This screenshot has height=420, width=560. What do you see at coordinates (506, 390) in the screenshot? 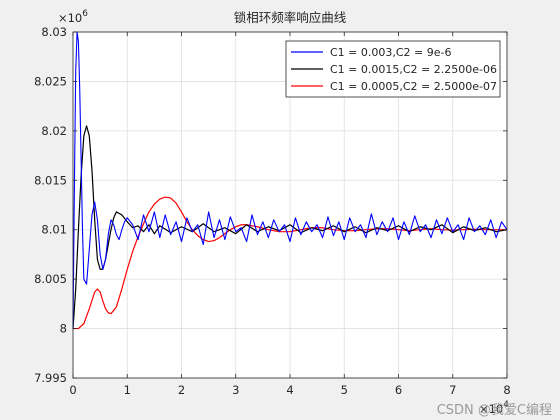
I see `x-tick-label: 8` at bounding box center [506, 390].